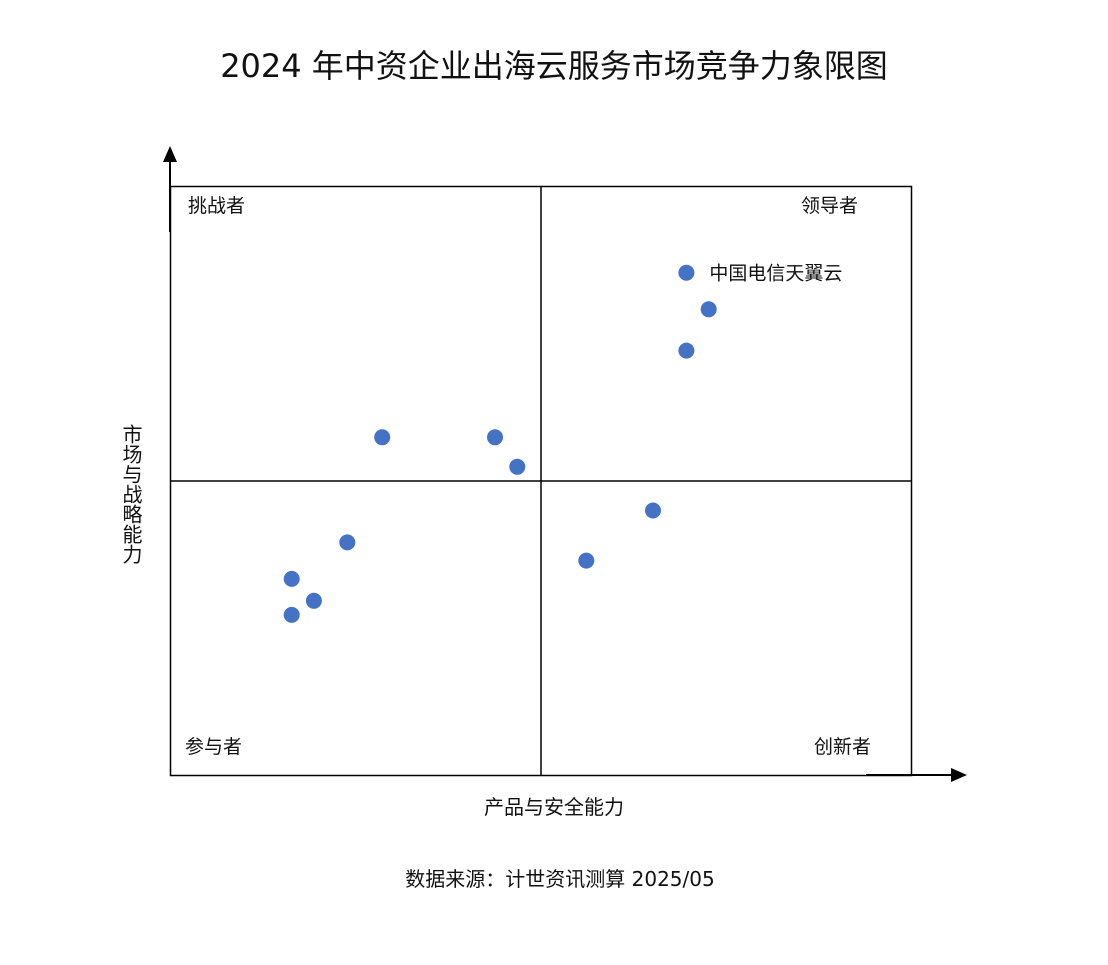  Describe the element at coordinates (170, 154) in the screenshot. I see `y-axis-arrowhead` at that location.